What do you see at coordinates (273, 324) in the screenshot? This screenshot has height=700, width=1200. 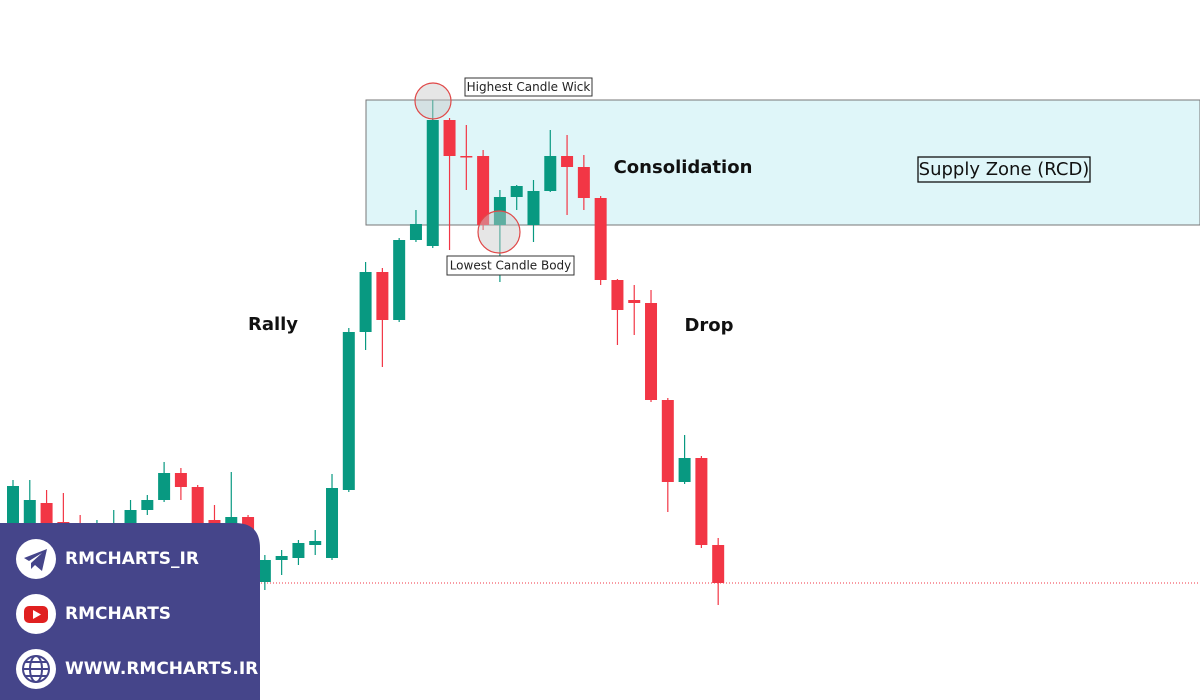 I see `label-rally: Rally` at bounding box center [273, 324].